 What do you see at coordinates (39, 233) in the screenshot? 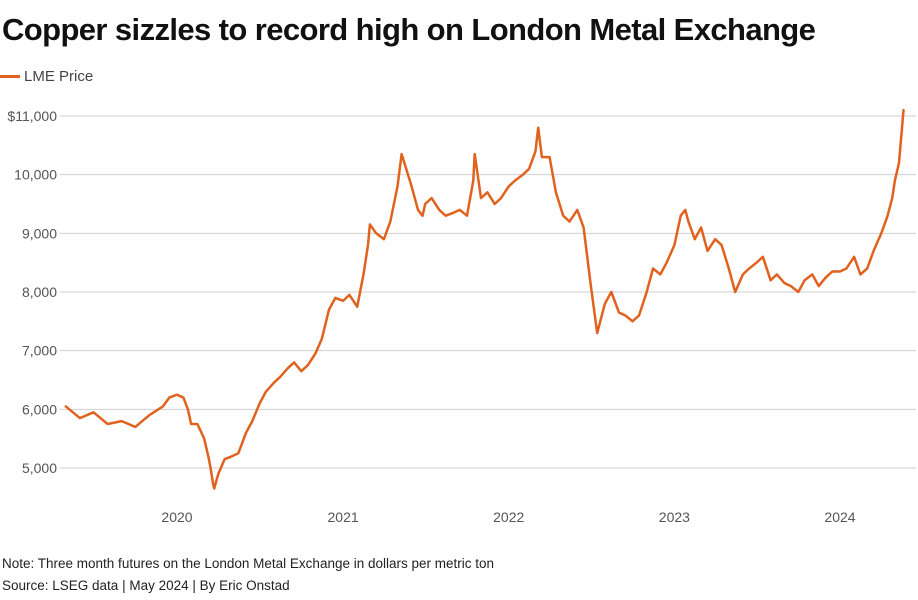
I see `y-tick-label: 9,000` at bounding box center [39, 233].